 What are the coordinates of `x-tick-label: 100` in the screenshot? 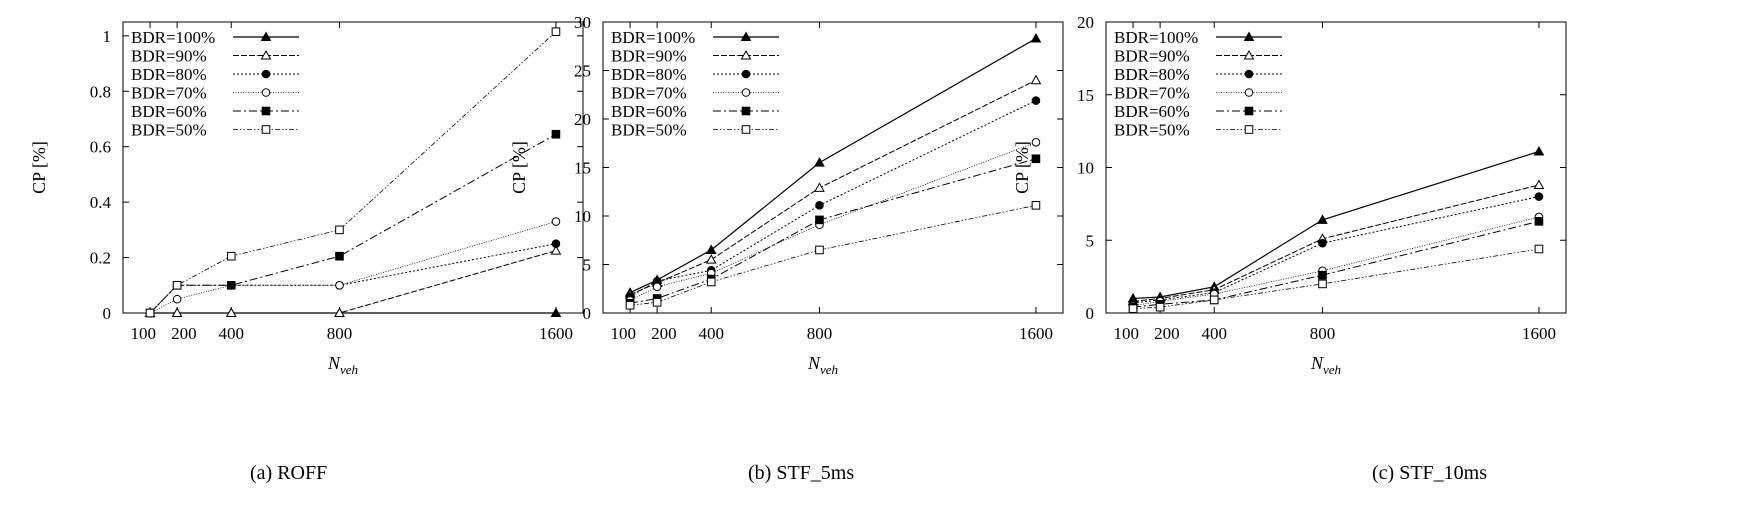 It's located at (144, 333).